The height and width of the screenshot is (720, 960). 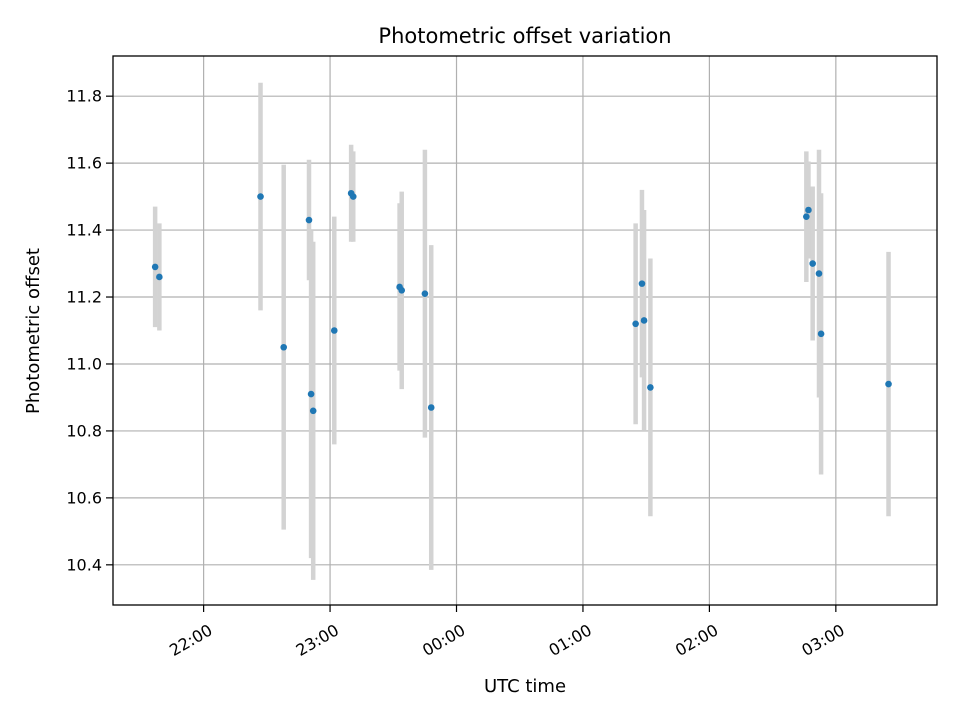 I want to click on y-tick-label: 10.4, so click(x=84, y=564).